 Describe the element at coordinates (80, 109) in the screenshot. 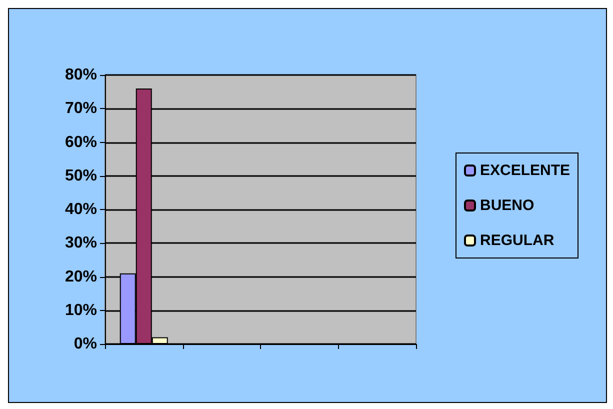

I see `y-tick-label: 70%` at that location.